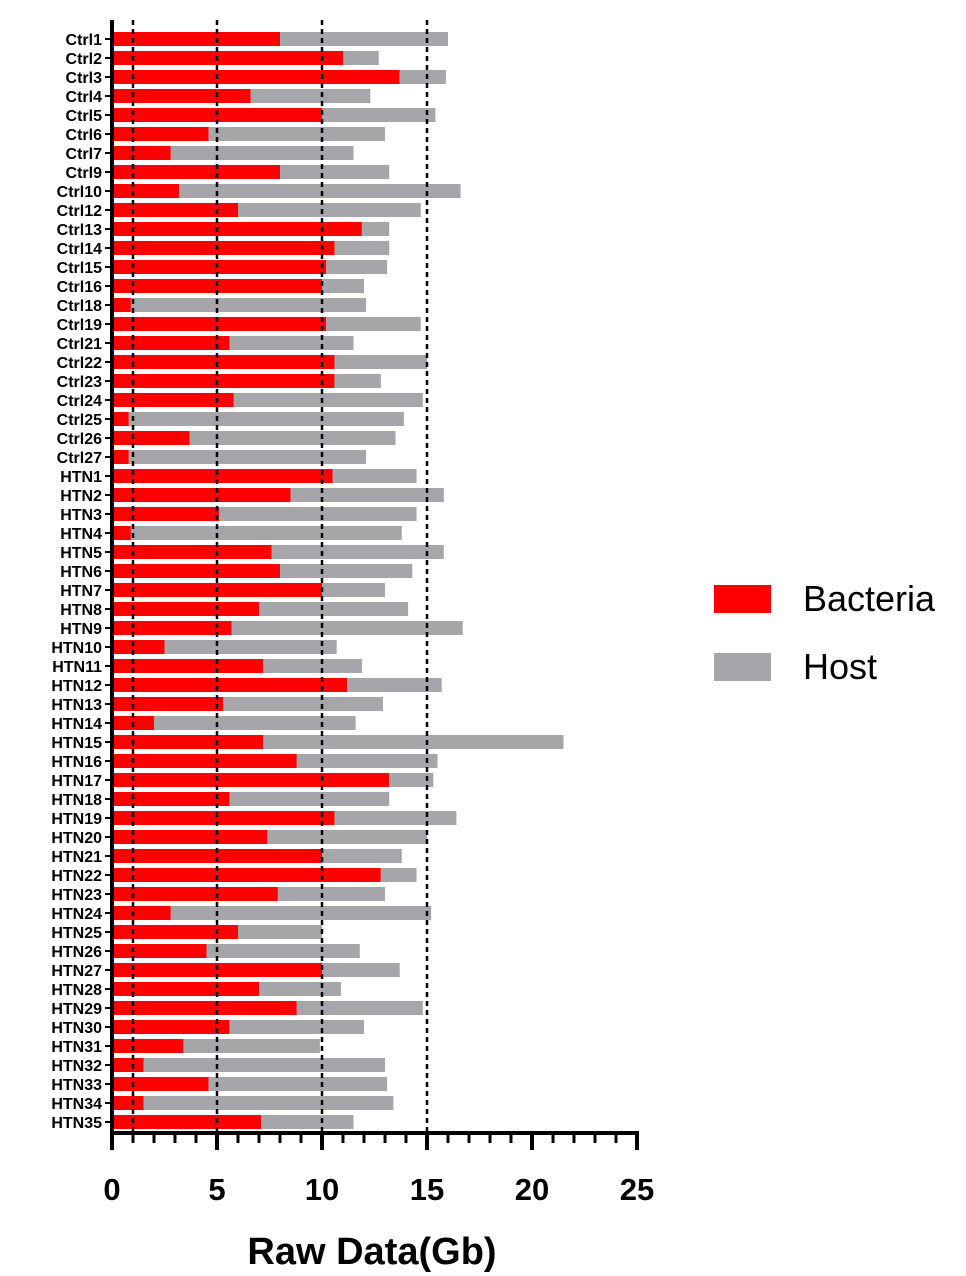 The width and height of the screenshot is (966, 1276). What do you see at coordinates (76, 648) in the screenshot?
I see `category-label: HTN10` at bounding box center [76, 648].